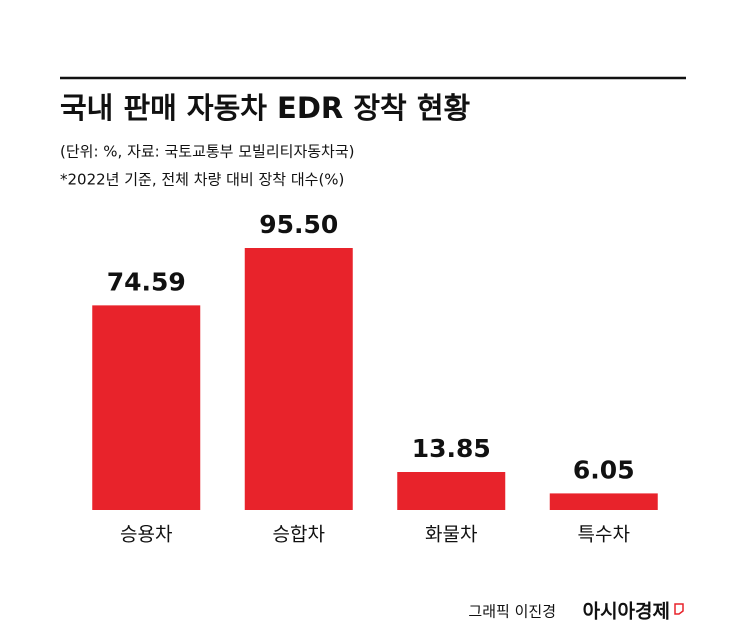  I want to click on value-label: 74.59, so click(146, 281).